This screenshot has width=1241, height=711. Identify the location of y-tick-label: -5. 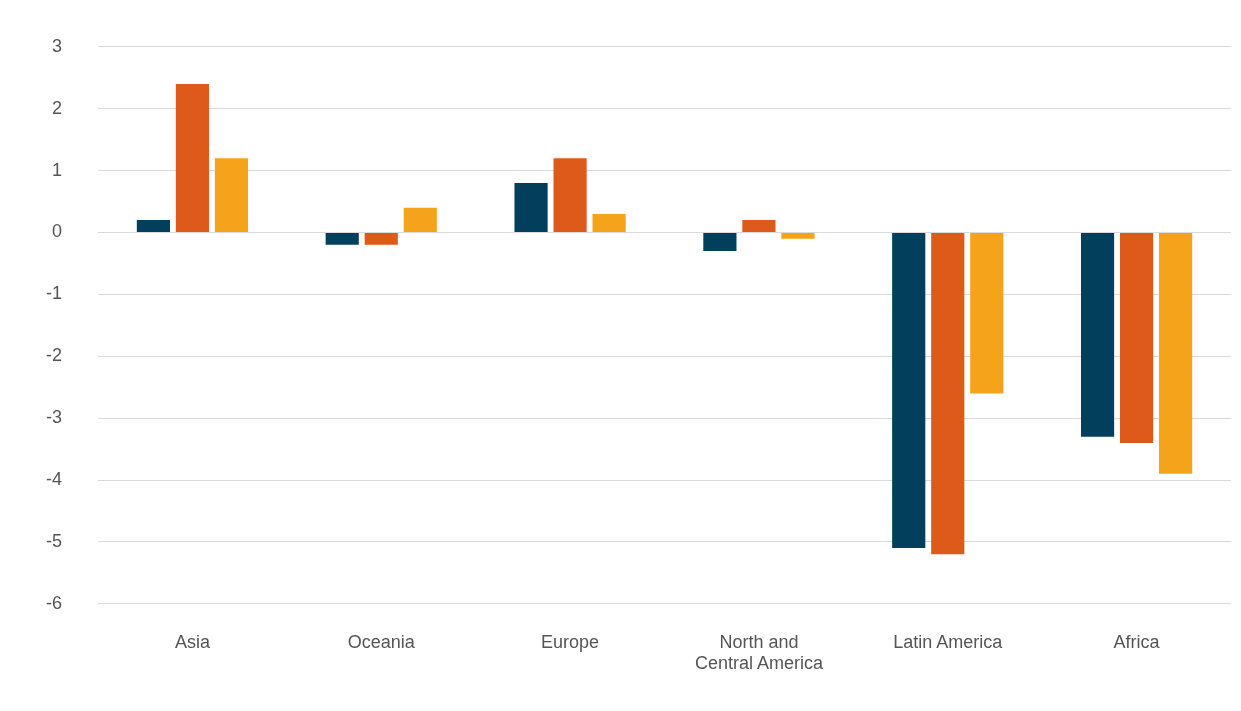
(53, 540).